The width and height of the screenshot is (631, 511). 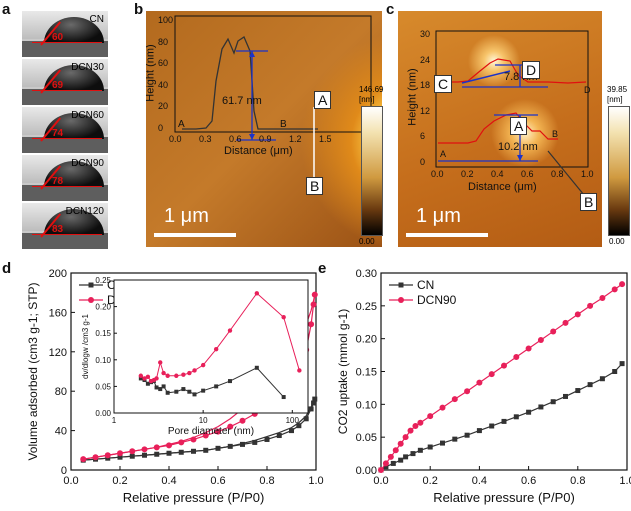 I want to click on panel-label-b: b, so click(x=139, y=9).